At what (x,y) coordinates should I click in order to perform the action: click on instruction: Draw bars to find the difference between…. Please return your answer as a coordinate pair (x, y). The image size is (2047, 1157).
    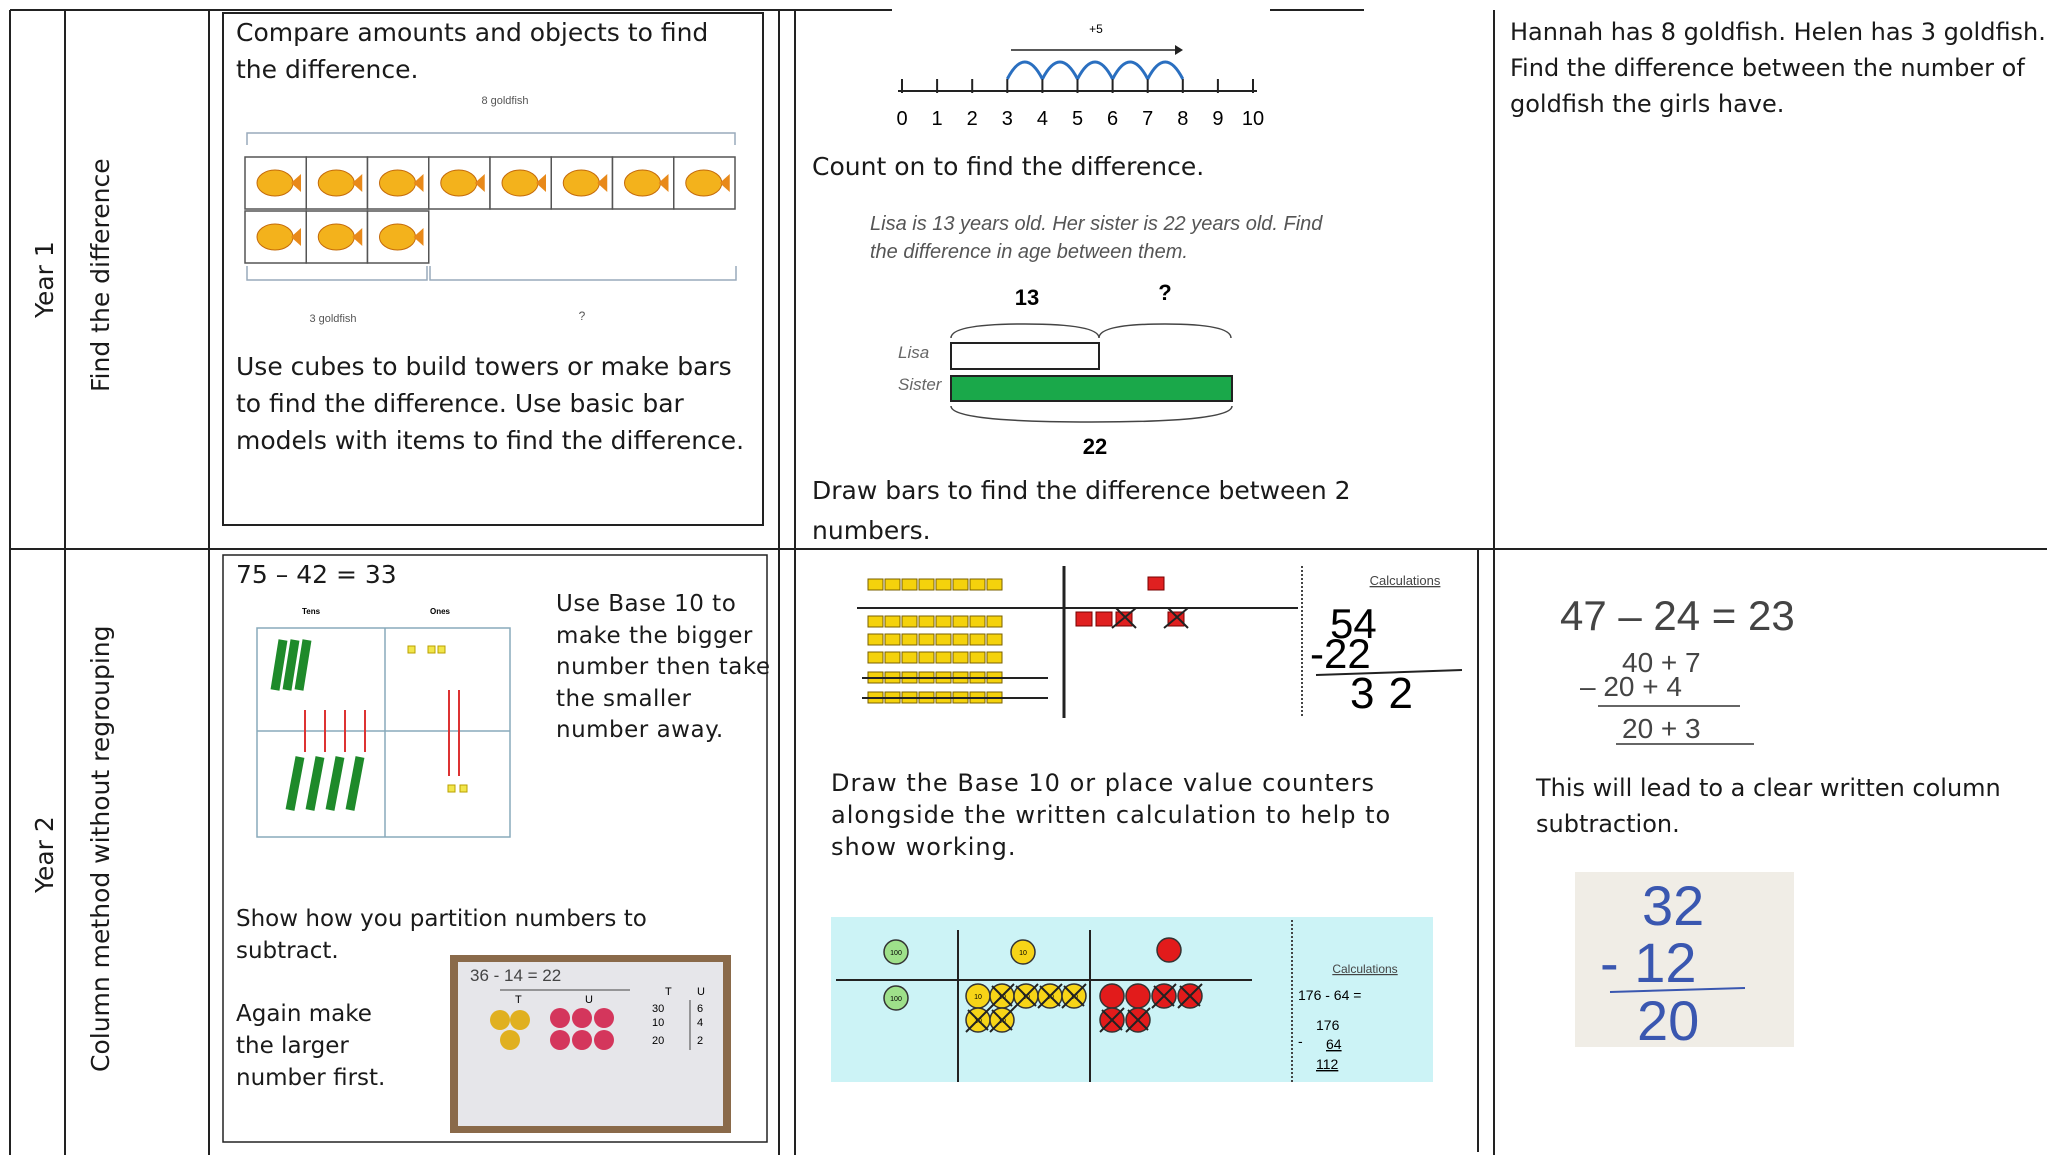
    Looking at the image, I should click on (1081, 510).